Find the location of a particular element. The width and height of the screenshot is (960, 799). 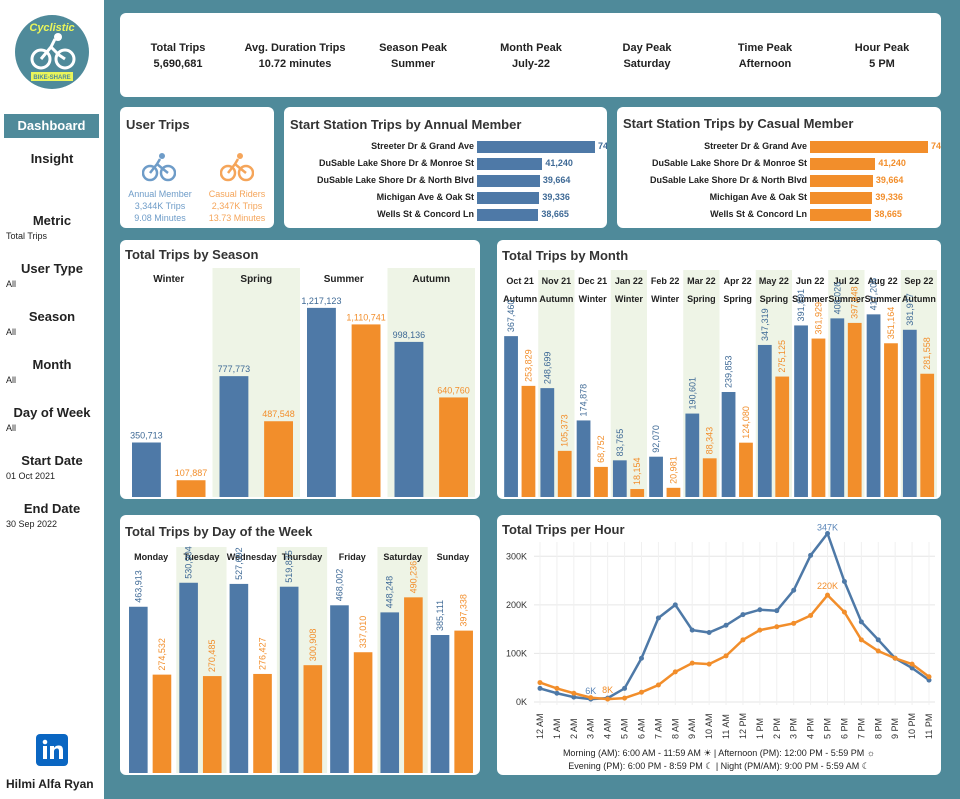

filter-season-label: Season is located at coordinates (52, 316).